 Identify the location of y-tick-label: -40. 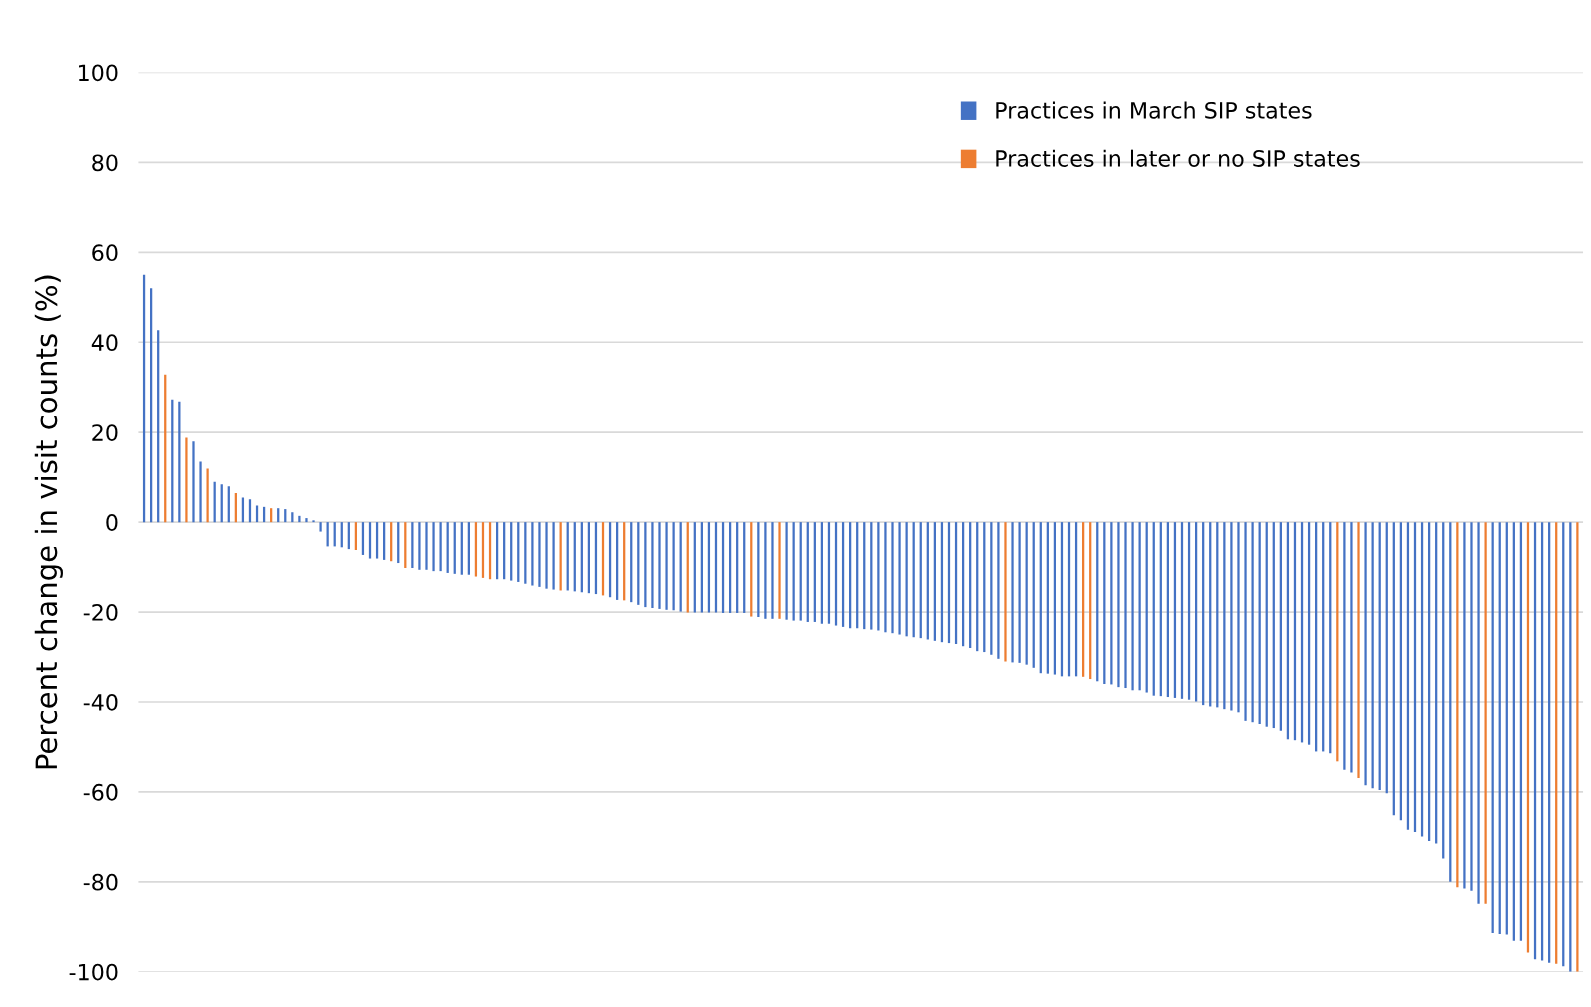
(100, 702).